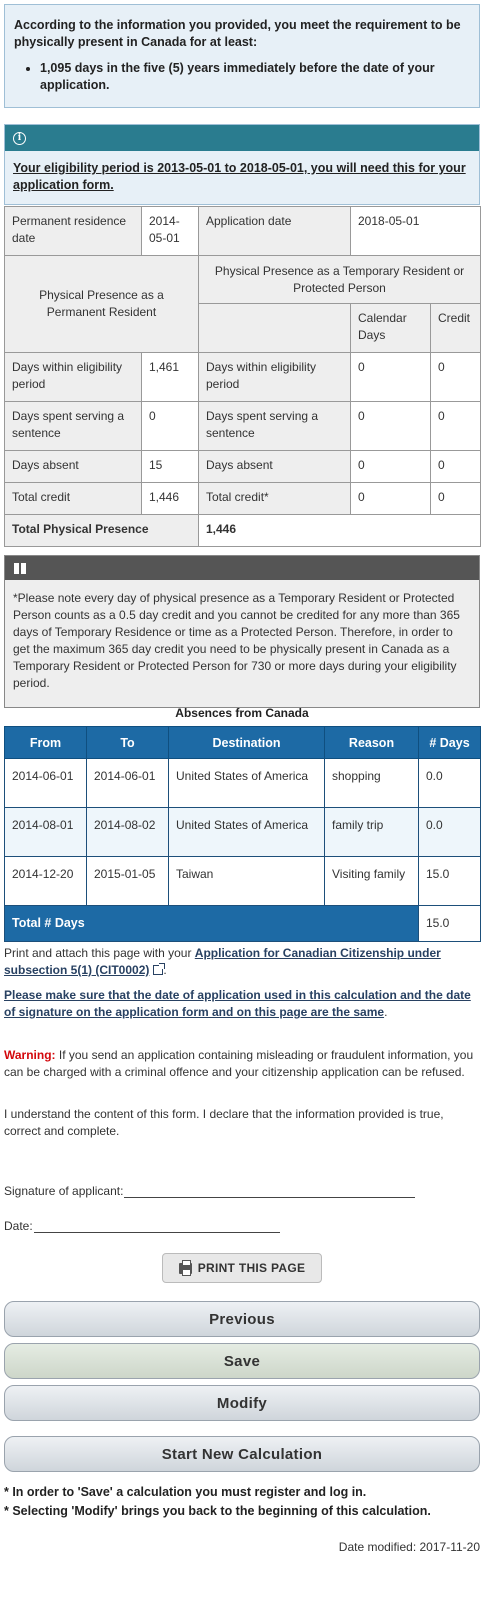  What do you see at coordinates (210, 1191) in the screenshot?
I see `signature-row: Signature of applicant:` at bounding box center [210, 1191].